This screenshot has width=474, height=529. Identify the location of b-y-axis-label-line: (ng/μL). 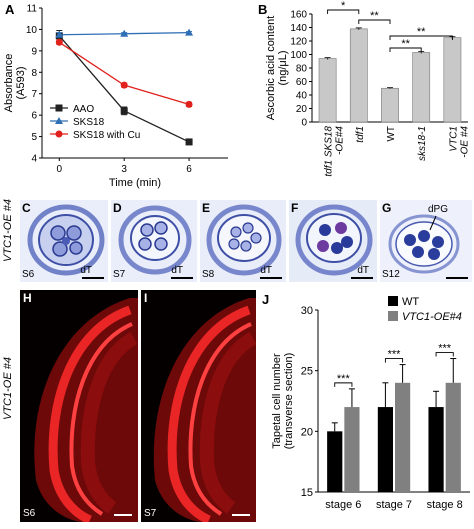
(283, 67).